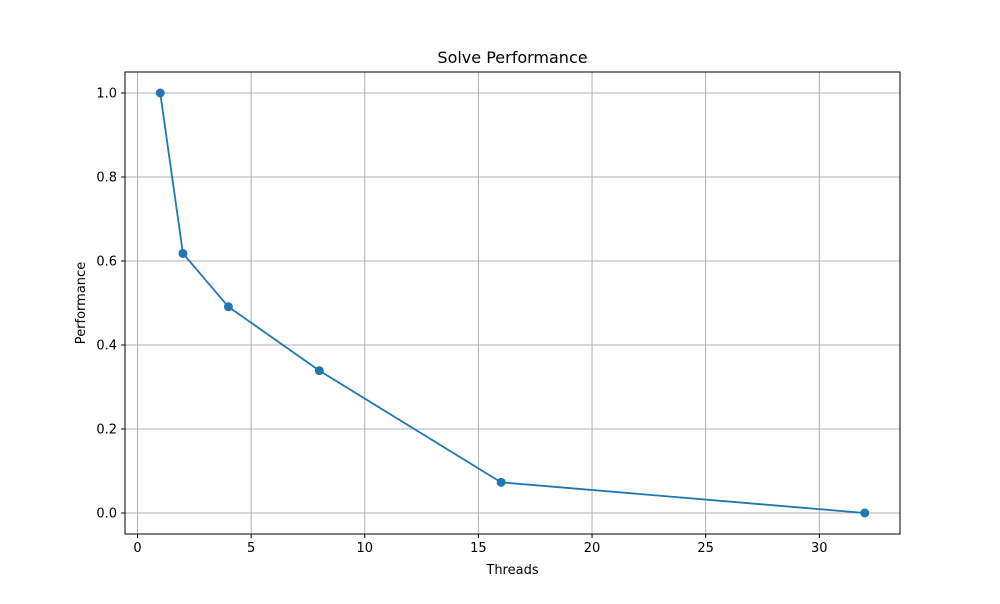  Describe the element at coordinates (106, 346) in the screenshot. I see `y-tick-label: 0.4` at that location.